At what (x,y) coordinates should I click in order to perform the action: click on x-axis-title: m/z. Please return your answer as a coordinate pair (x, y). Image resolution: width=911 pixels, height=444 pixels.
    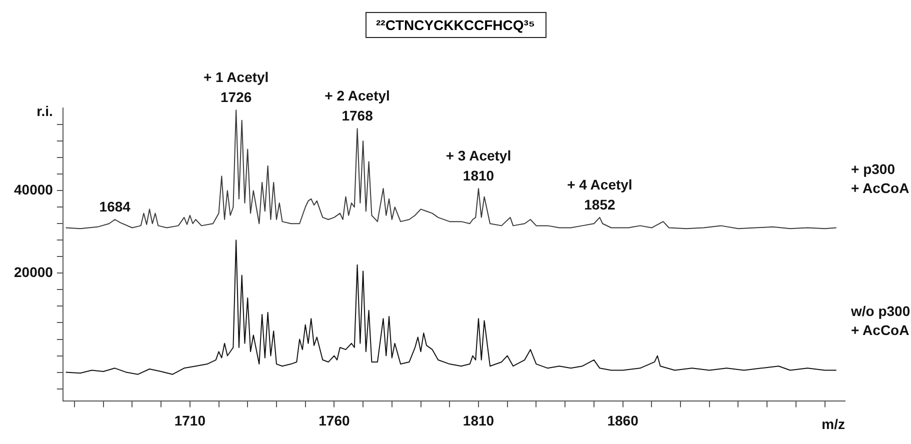
    Looking at the image, I should click on (833, 424).